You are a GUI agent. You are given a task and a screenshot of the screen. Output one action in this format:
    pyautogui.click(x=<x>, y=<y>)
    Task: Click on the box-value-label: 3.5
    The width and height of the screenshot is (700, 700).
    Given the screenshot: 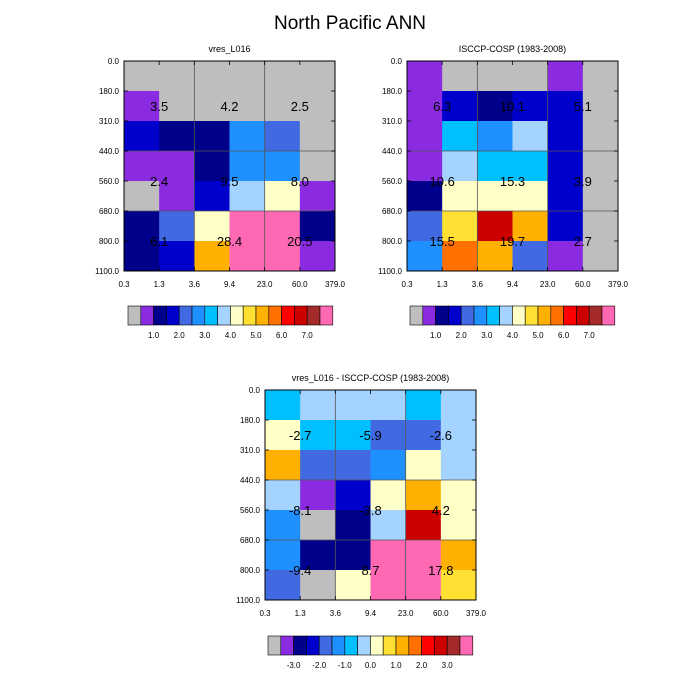 What is the action you would take?
    pyautogui.click(x=159, y=106)
    